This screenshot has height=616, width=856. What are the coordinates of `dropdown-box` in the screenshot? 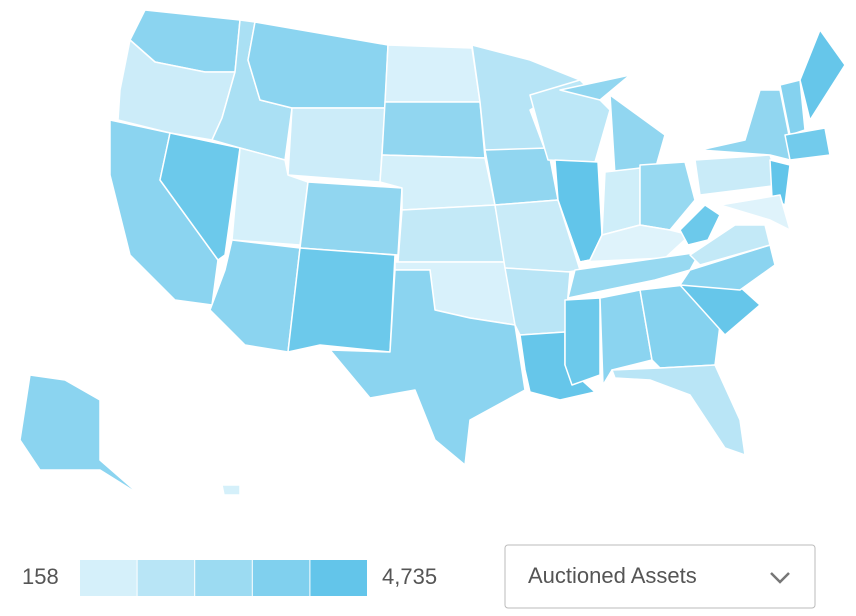 It's located at (660, 576).